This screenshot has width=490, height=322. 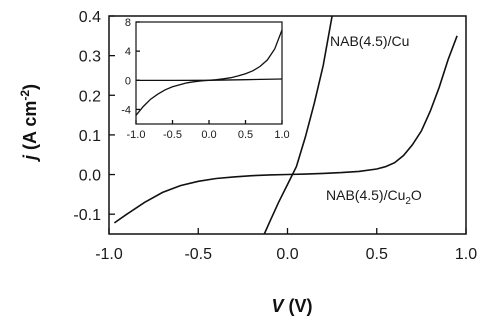 What do you see at coordinates (416, 195) in the screenshot?
I see `annotation-nab-cu2o-post: O` at bounding box center [416, 195].